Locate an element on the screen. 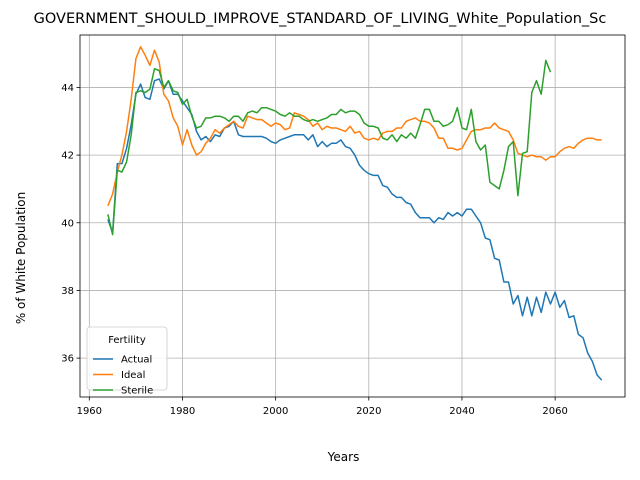  x-tick-label: 2060 is located at coordinates (554, 411).